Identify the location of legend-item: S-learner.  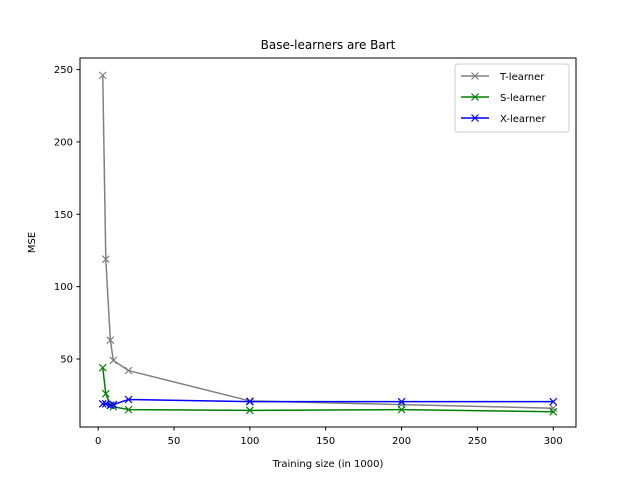
(503, 98).